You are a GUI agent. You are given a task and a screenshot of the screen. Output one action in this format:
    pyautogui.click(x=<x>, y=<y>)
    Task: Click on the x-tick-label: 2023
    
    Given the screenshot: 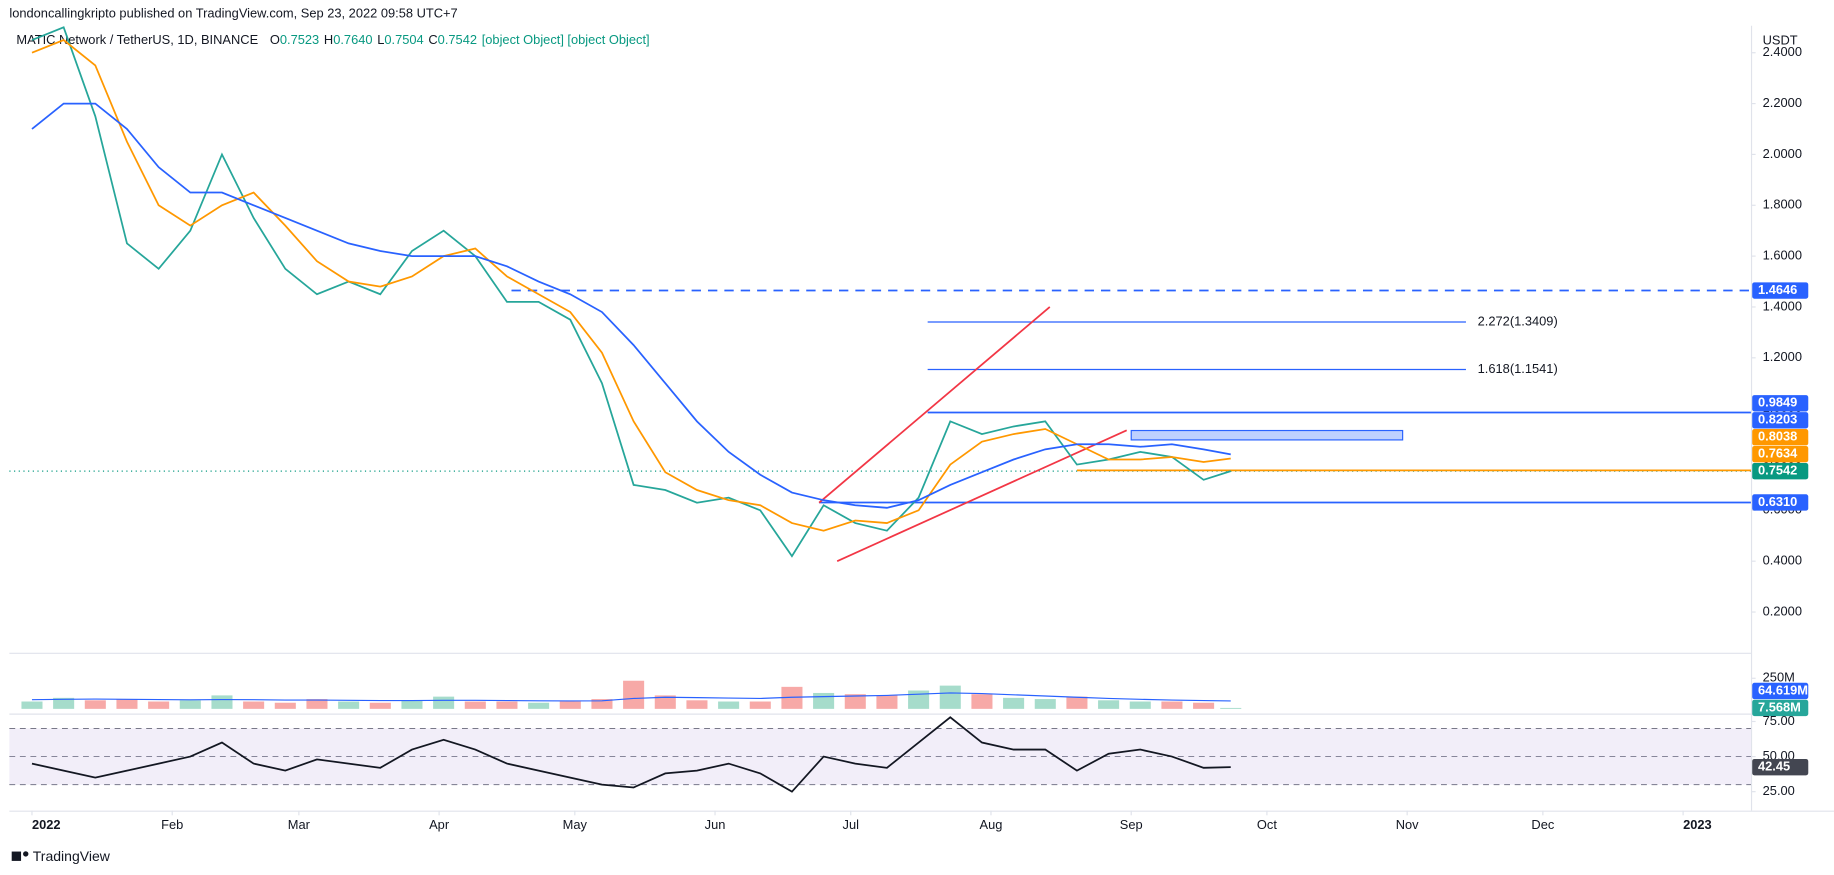 What is the action you would take?
    pyautogui.click(x=1697, y=824)
    